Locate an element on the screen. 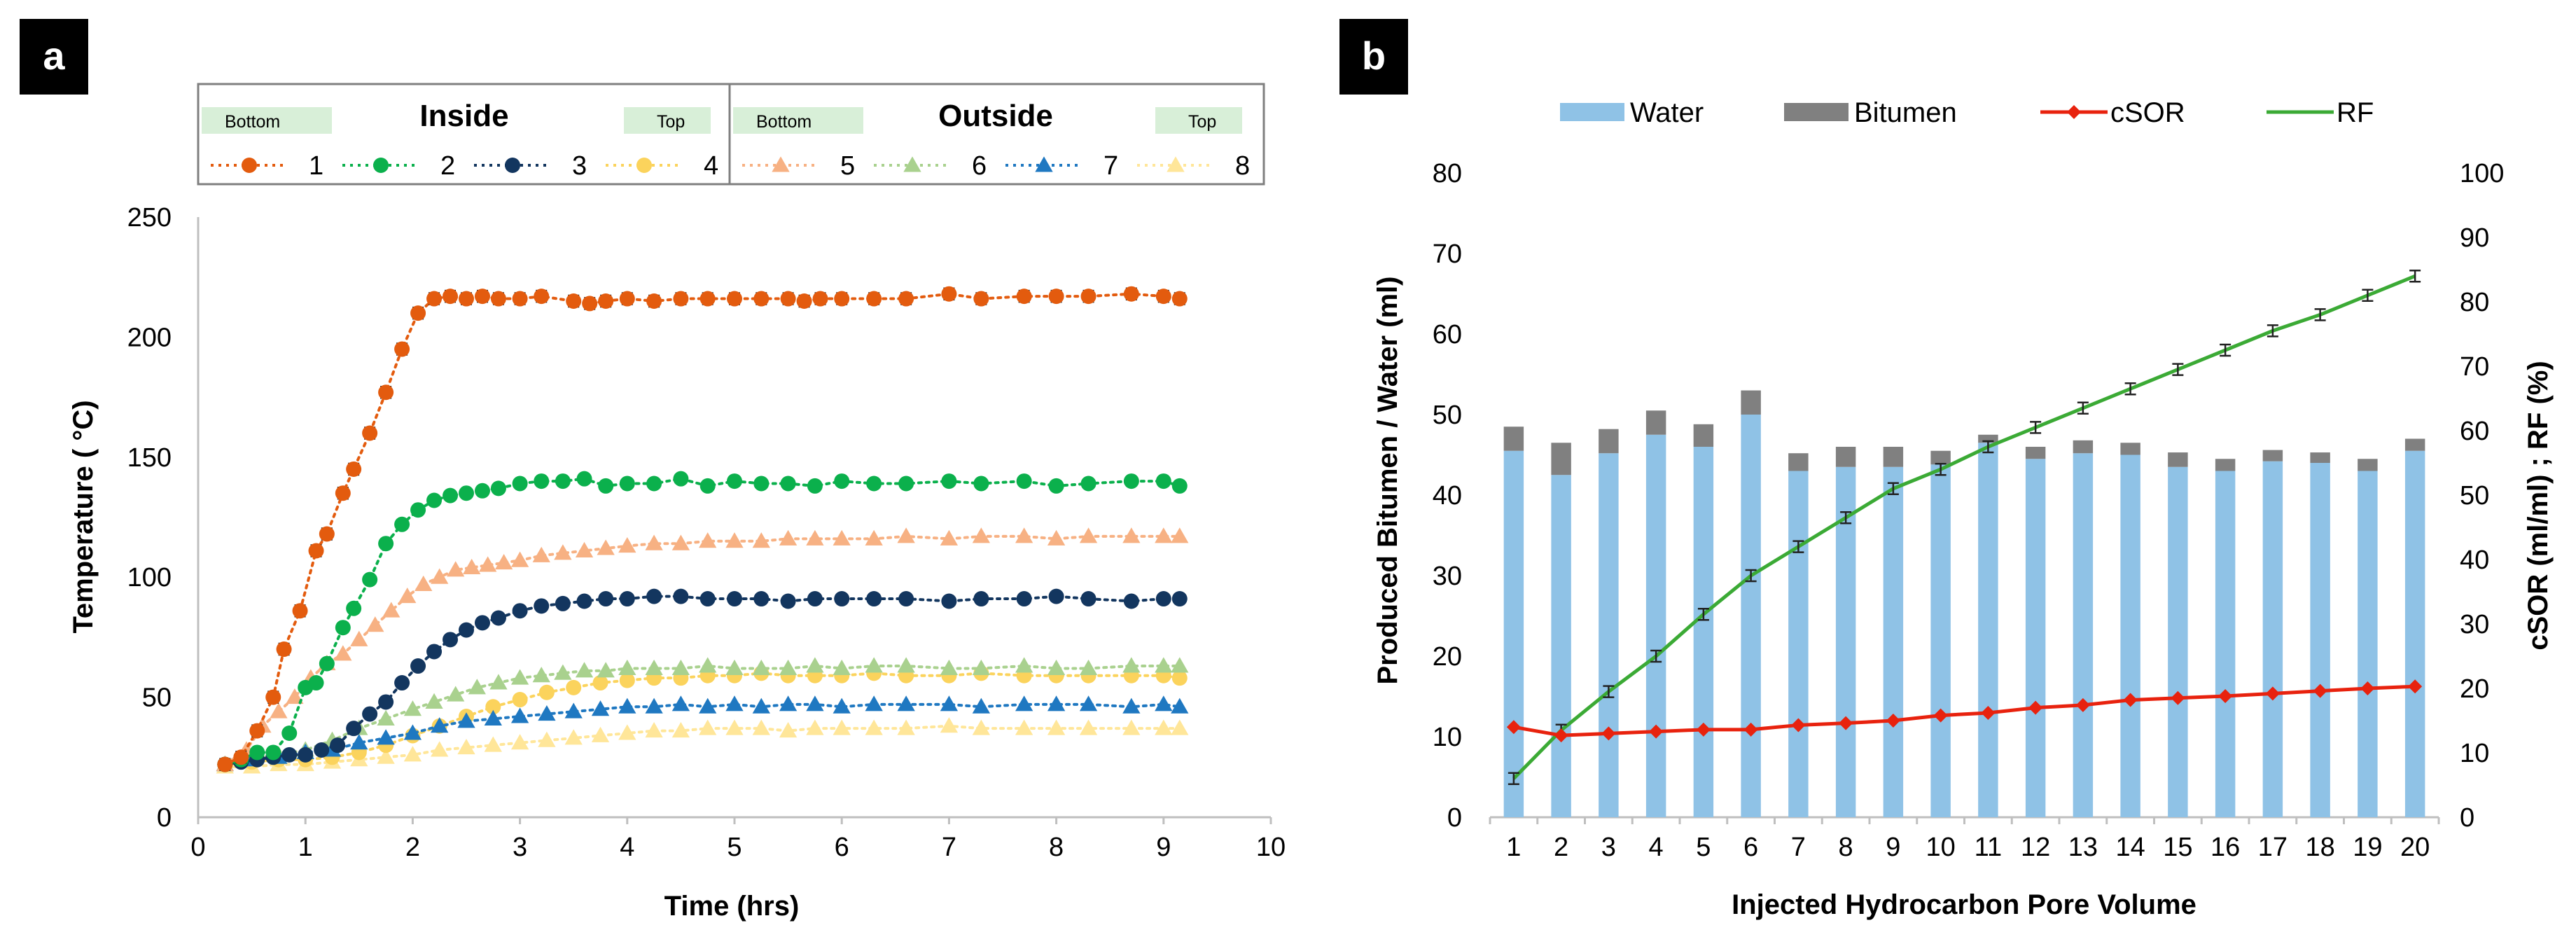  y-left-tick-label: 40 is located at coordinates (1447, 496).